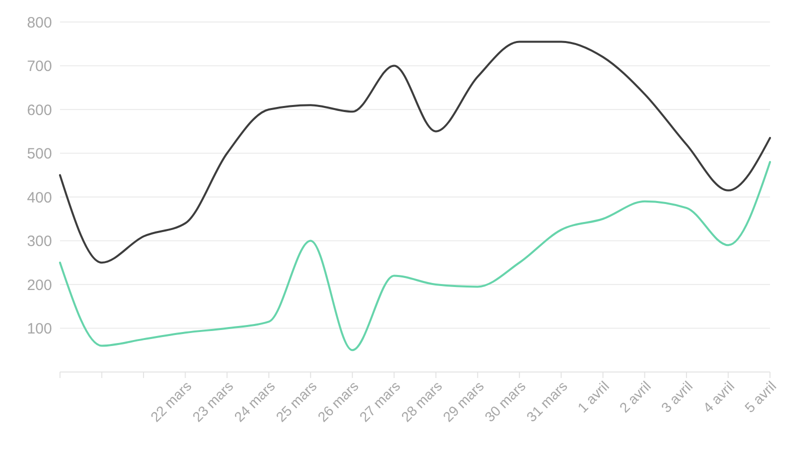 The height and width of the screenshot is (450, 800). Describe the element at coordinates (39, 23) in the screenshot. I see `y-tick-label: 800` at that location.